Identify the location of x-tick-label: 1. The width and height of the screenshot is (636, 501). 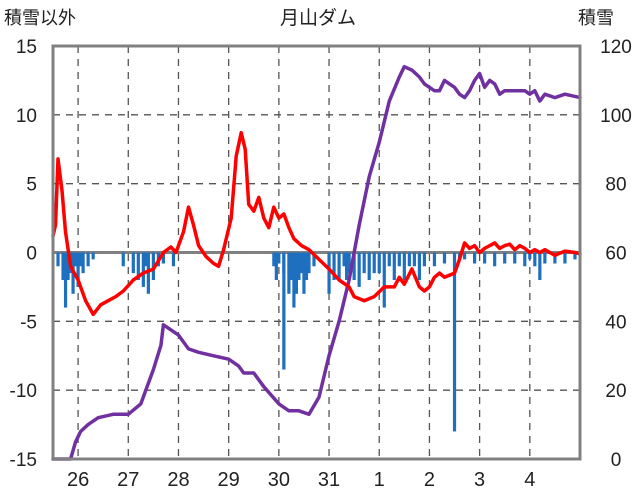
(379, 480).